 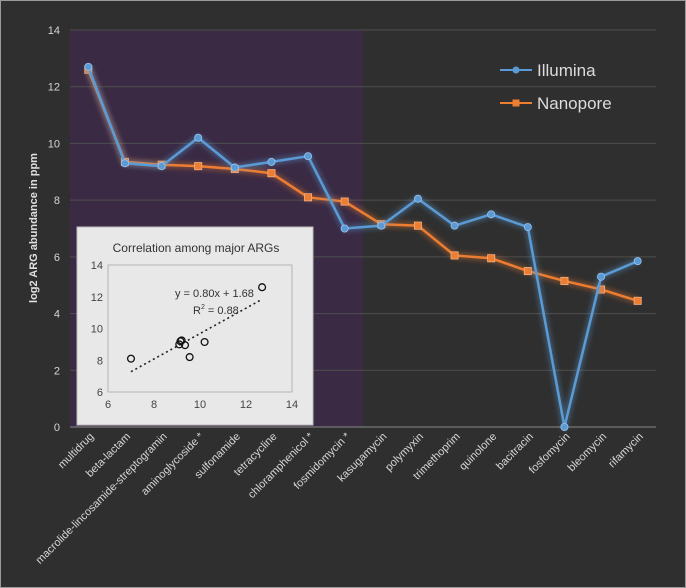 What do you see at coordinates (516, 103) in the screenshot?
I see `legend-marker-nanopore` at bounding box center [516, 103].